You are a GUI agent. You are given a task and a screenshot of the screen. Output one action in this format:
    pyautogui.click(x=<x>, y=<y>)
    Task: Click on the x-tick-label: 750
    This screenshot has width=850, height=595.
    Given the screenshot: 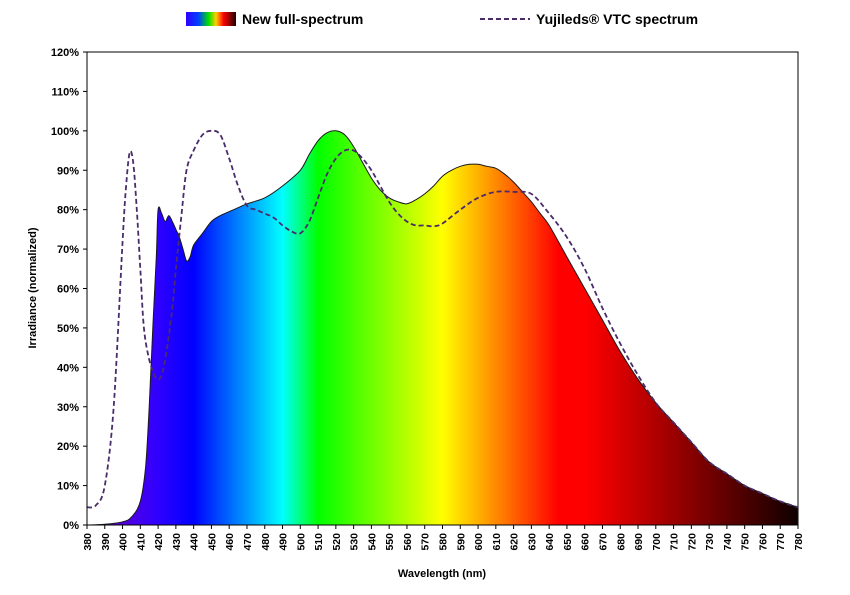 What is the action you would take?
    pyautogui.click(x=746, y=542)
    